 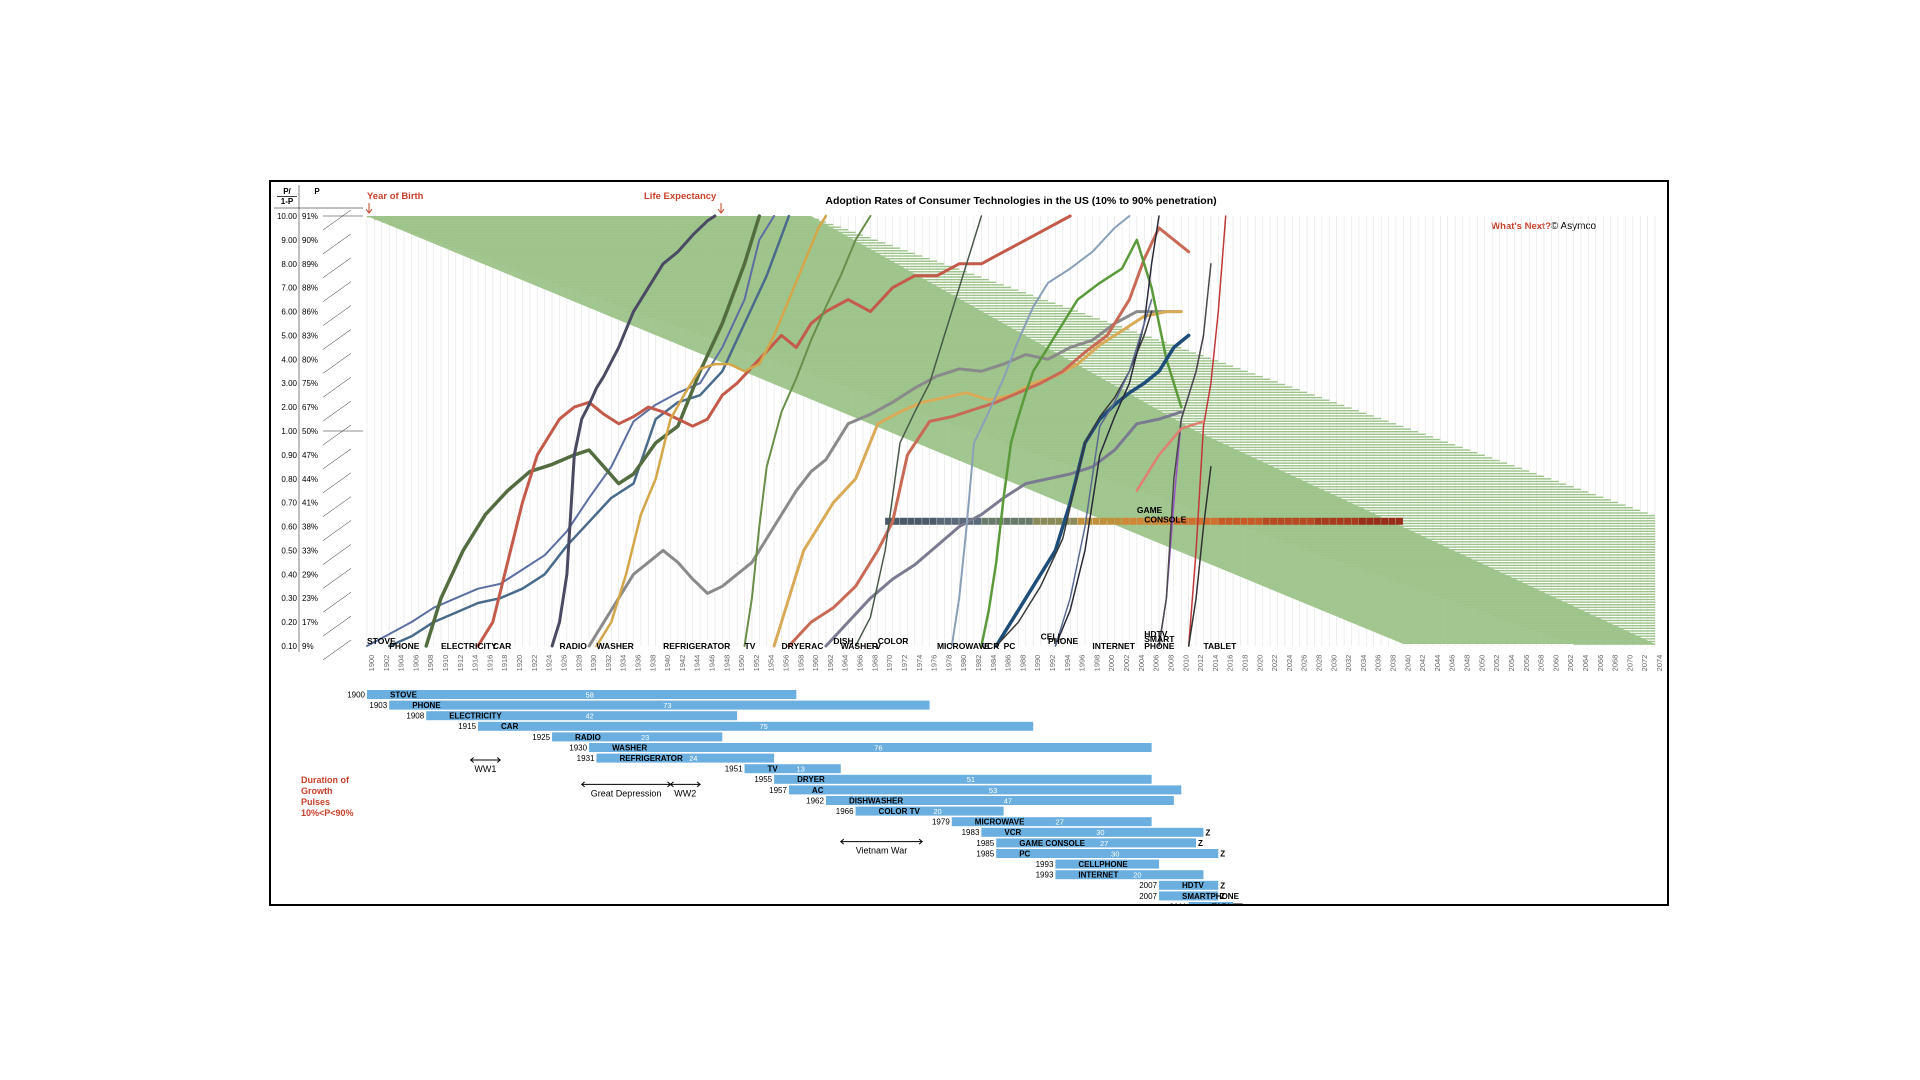 I want to click on series-line-ac, so click(x=989, y=437).